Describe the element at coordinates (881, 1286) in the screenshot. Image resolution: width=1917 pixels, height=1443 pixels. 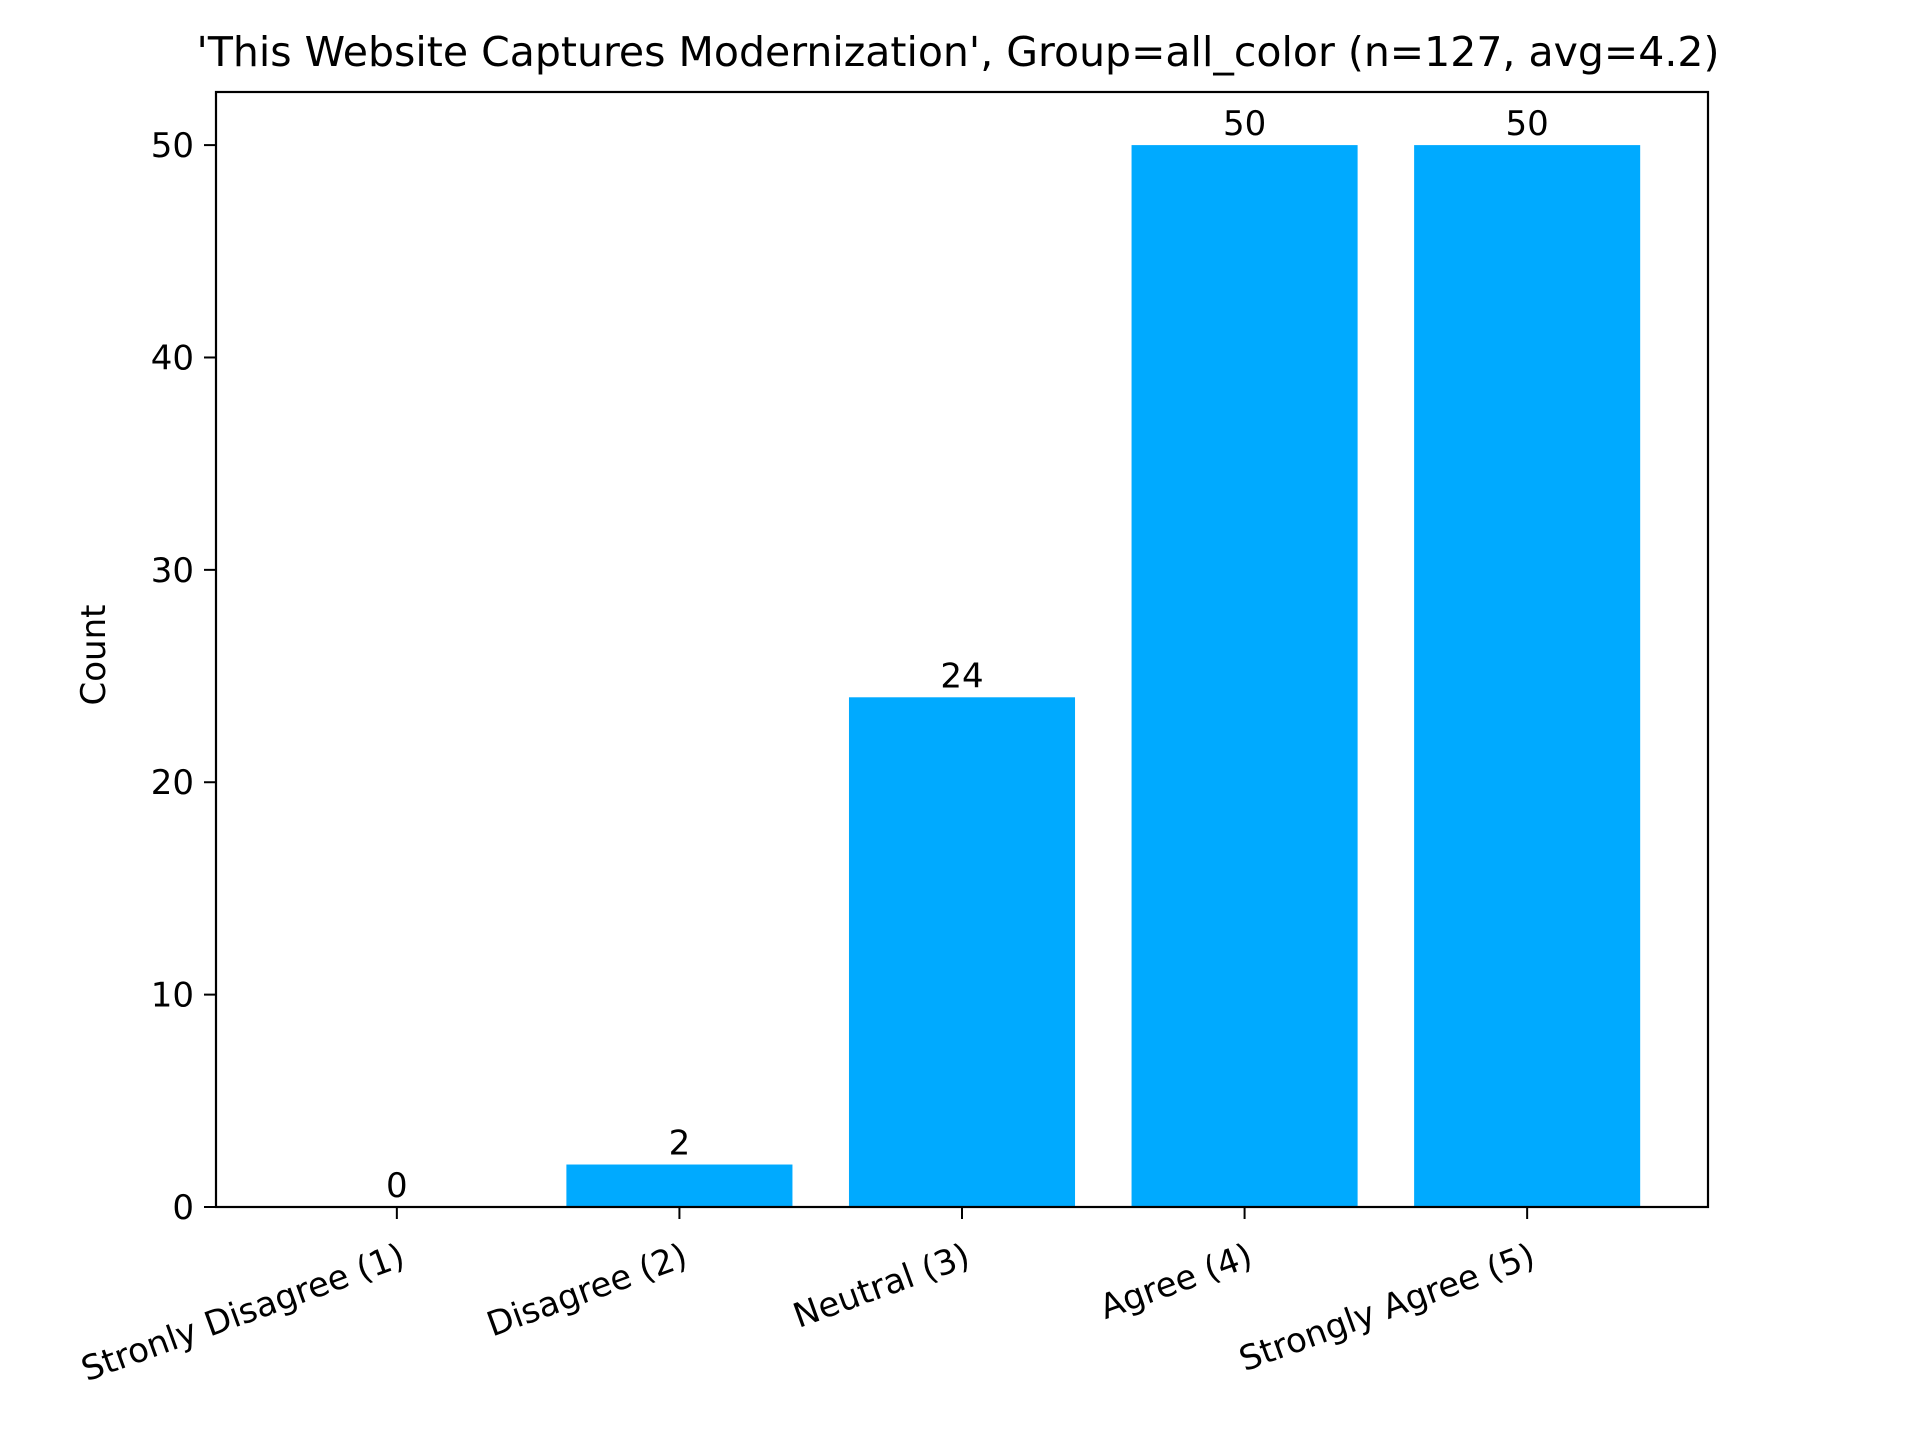
I see `x-tick-label: Neutral (3)` at that location.